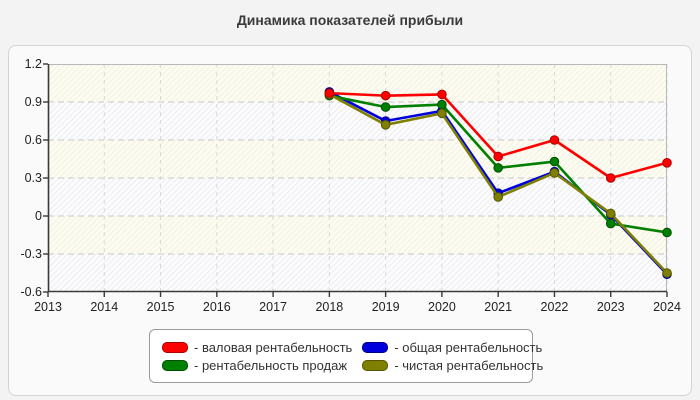 This screenshot has height=400, width=700. I want to click on x-tick-label: 2024, so click(667, 307).